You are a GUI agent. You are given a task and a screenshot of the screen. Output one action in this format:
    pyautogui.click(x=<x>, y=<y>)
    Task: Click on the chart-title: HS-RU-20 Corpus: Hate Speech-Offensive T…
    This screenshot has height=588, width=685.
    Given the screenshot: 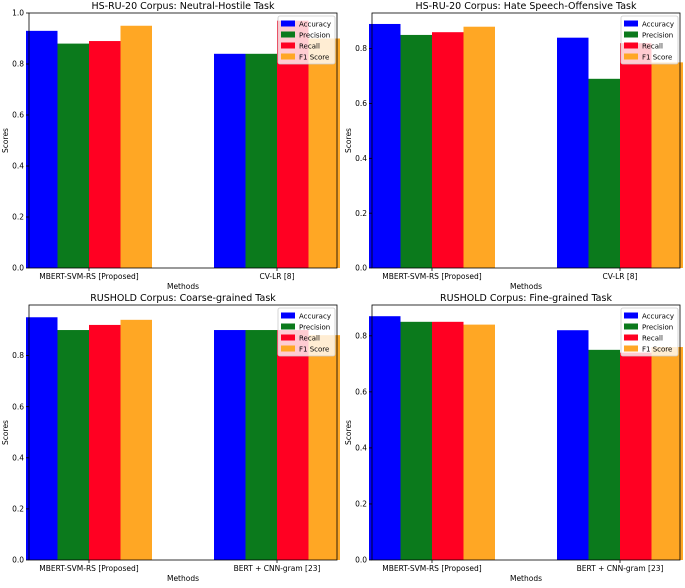 What is the action you would take?
    pyautogui.click(x=526, y=6)
    